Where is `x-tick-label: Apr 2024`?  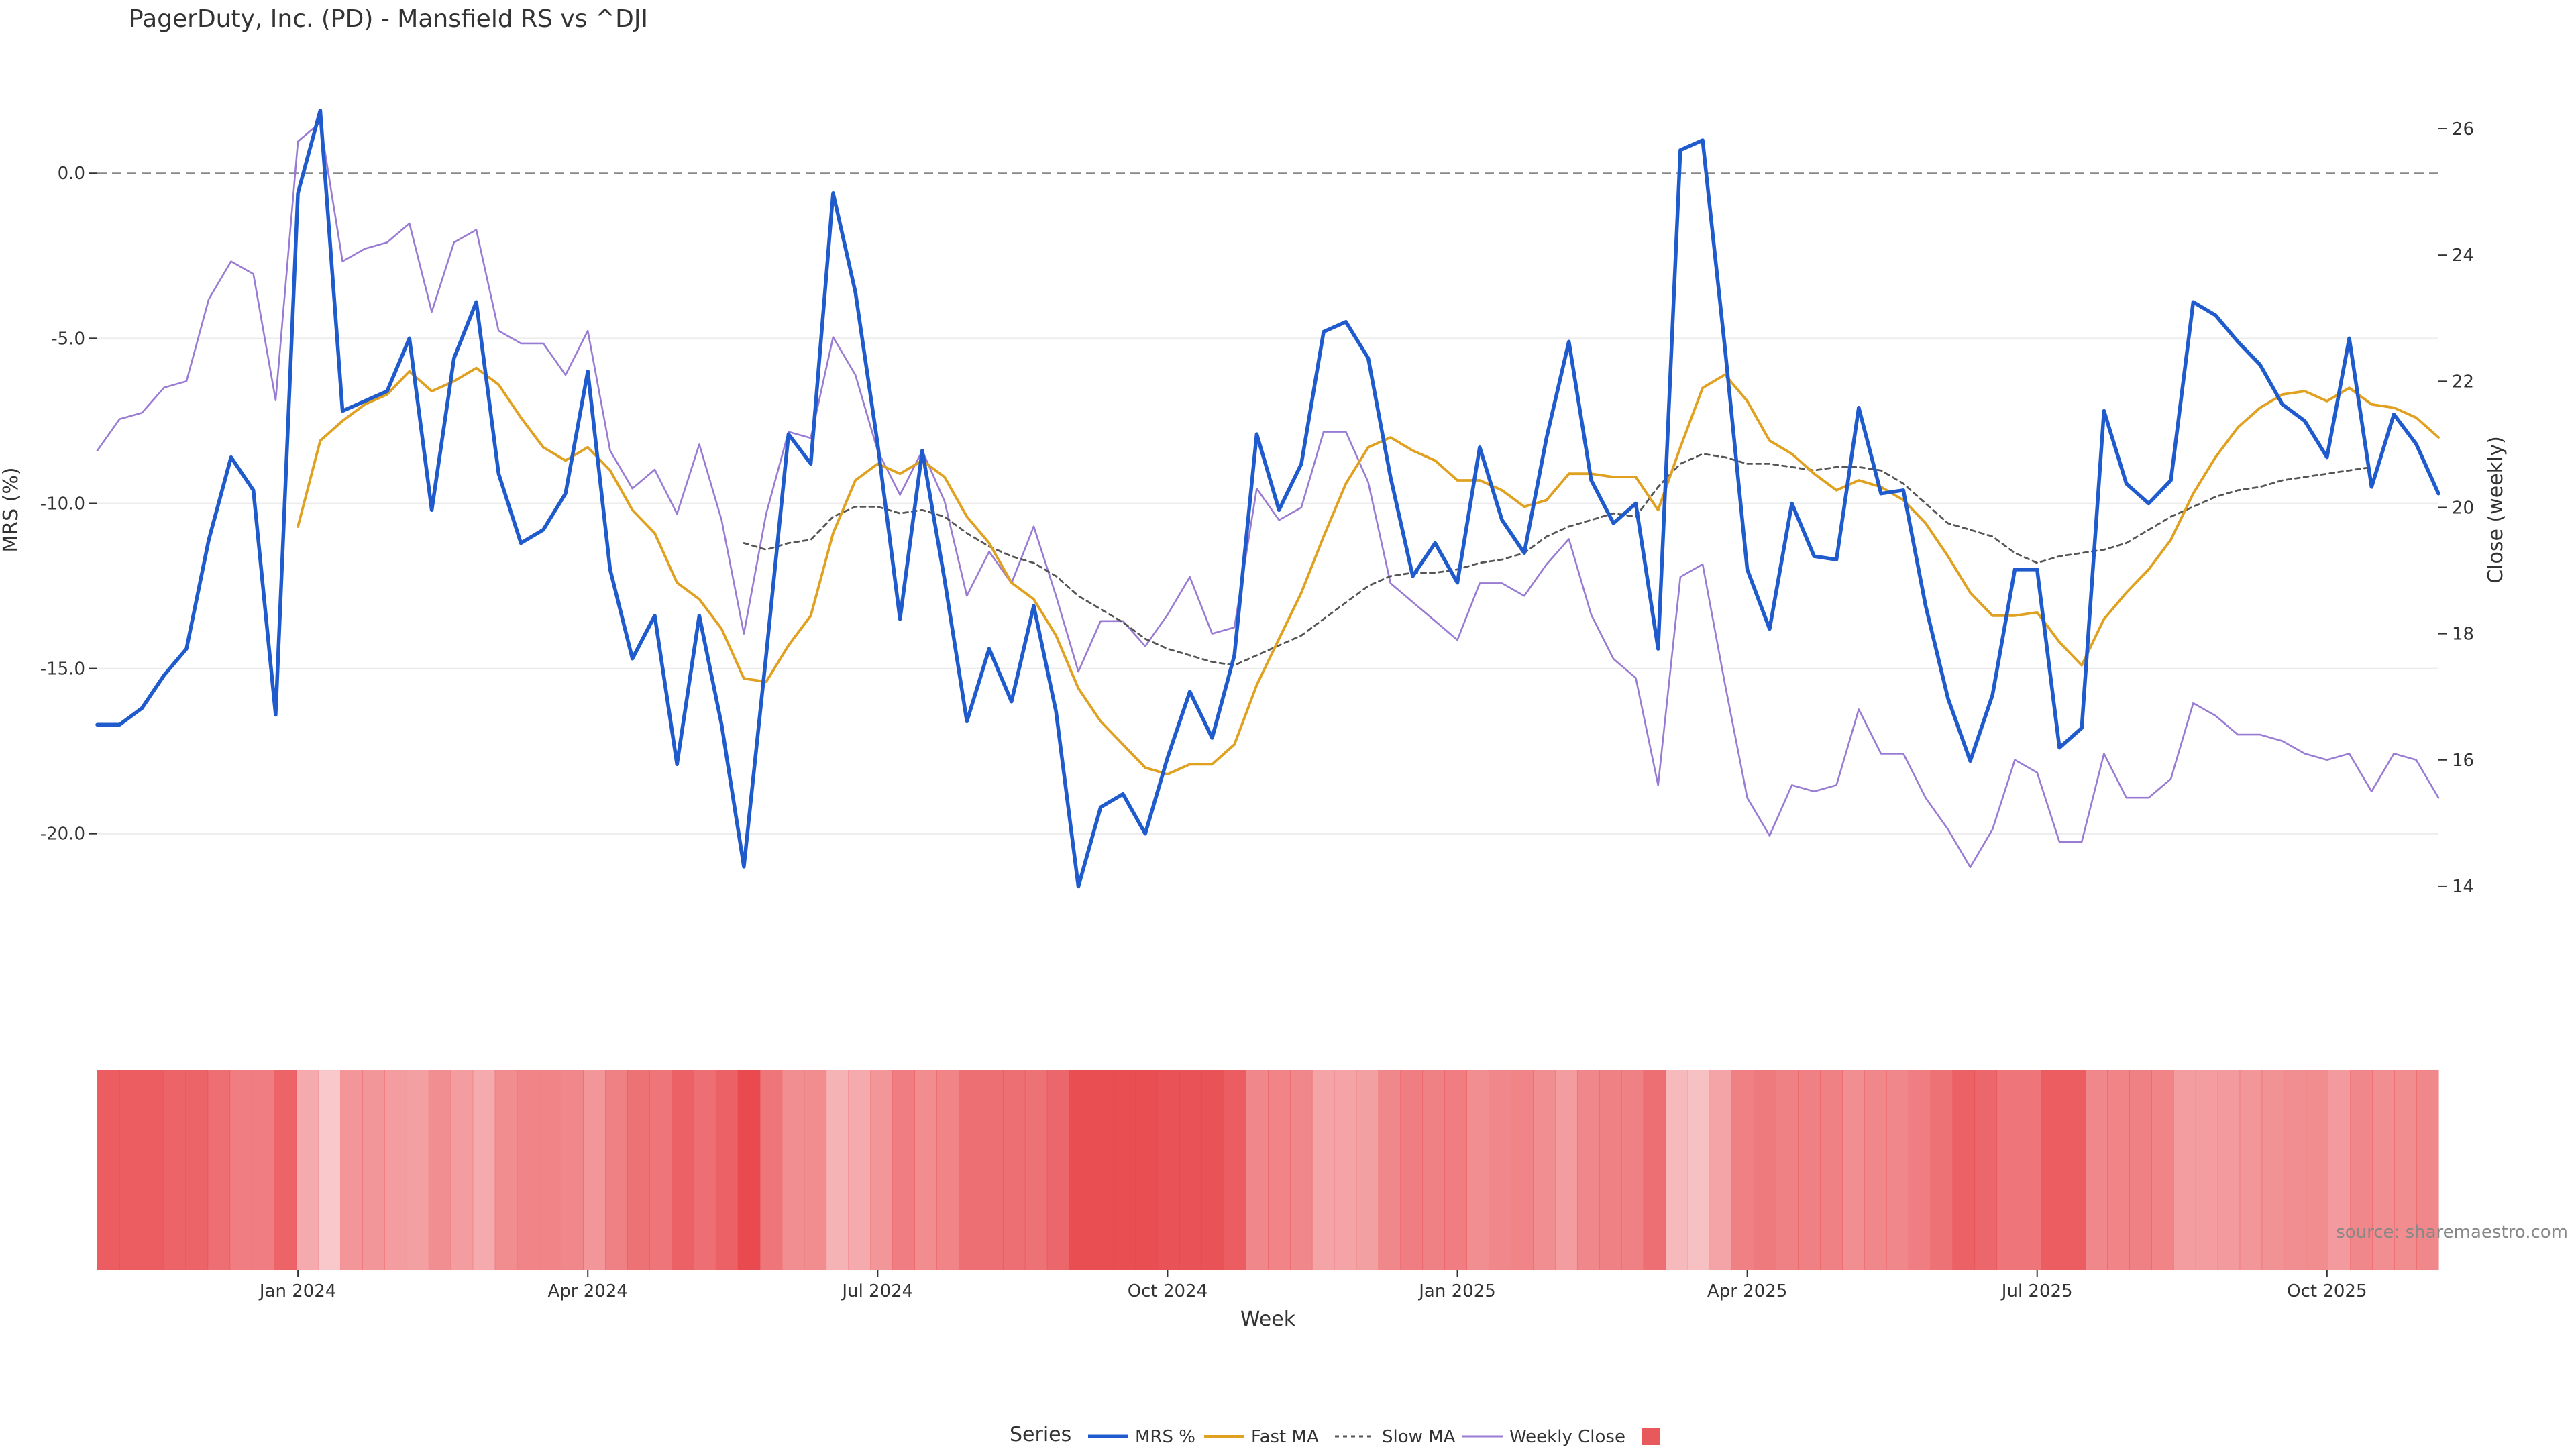 x-tick-label: Apr 2024 is located at coordinates (588, 1291).